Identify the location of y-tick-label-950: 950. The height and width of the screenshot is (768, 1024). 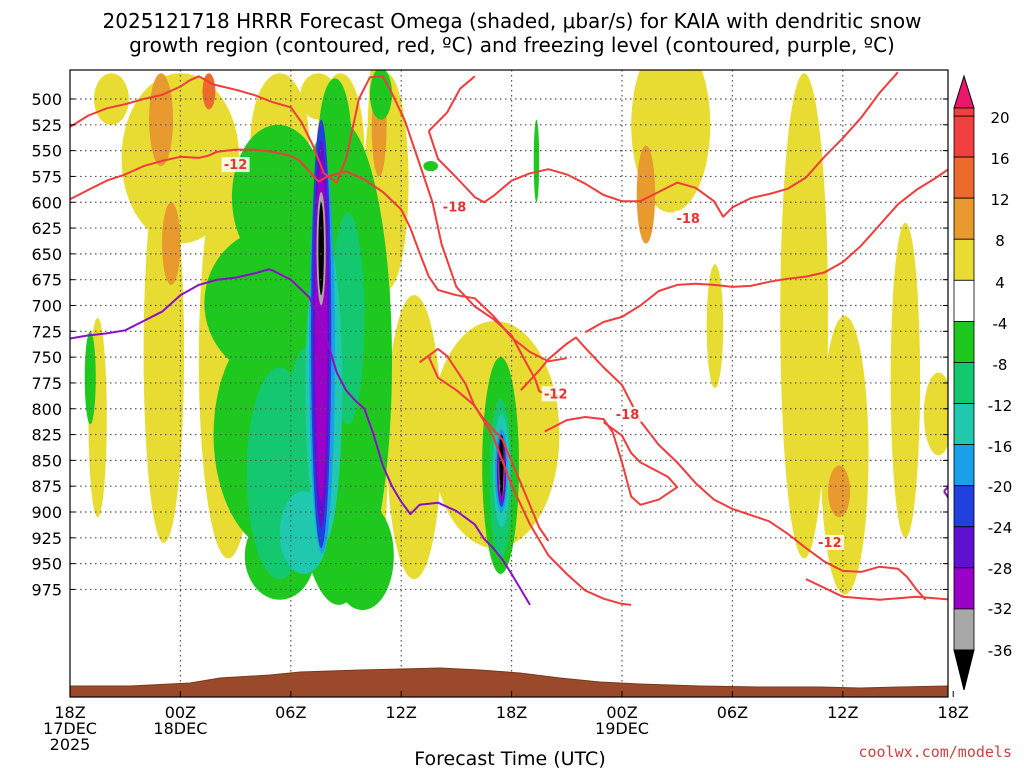
(46, 564).